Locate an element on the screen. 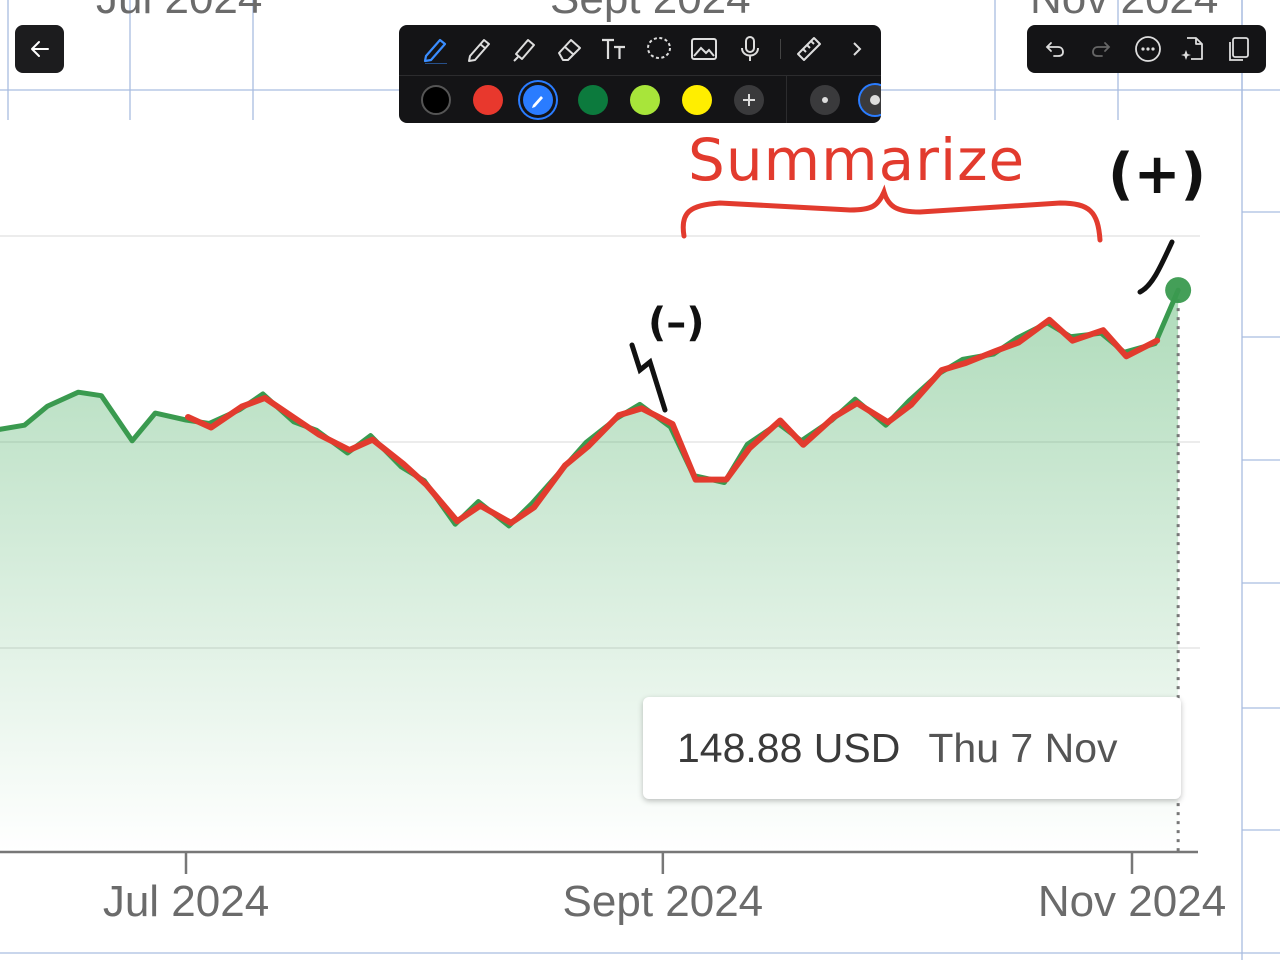 The image size is (1280, 960). tooltip-date: Thu 7 Nov is located at coordinates (1023, 747).